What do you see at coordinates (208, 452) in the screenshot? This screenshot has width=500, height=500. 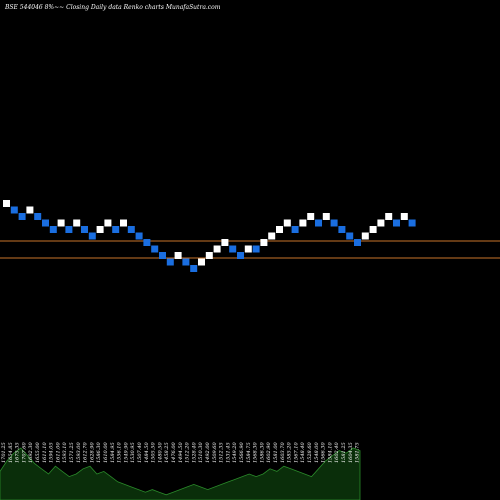 I see `volume-label: 1492.00` at bounding box center [208, 452].